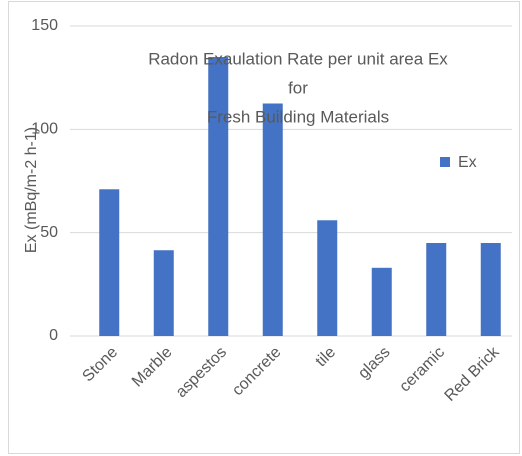 This screenshot has height=456, width=522. What do you see at coordinates (298, 116) in the screenshot?
I see `chart-title: Fresh Building Materials` at bounding box center [298, 116].